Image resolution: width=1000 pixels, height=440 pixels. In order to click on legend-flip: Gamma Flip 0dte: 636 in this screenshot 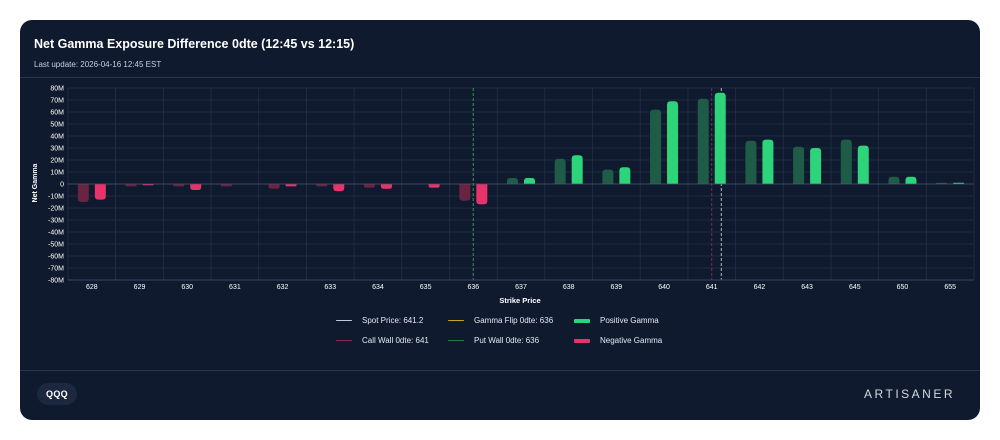, I will do `click(500, 320)`.